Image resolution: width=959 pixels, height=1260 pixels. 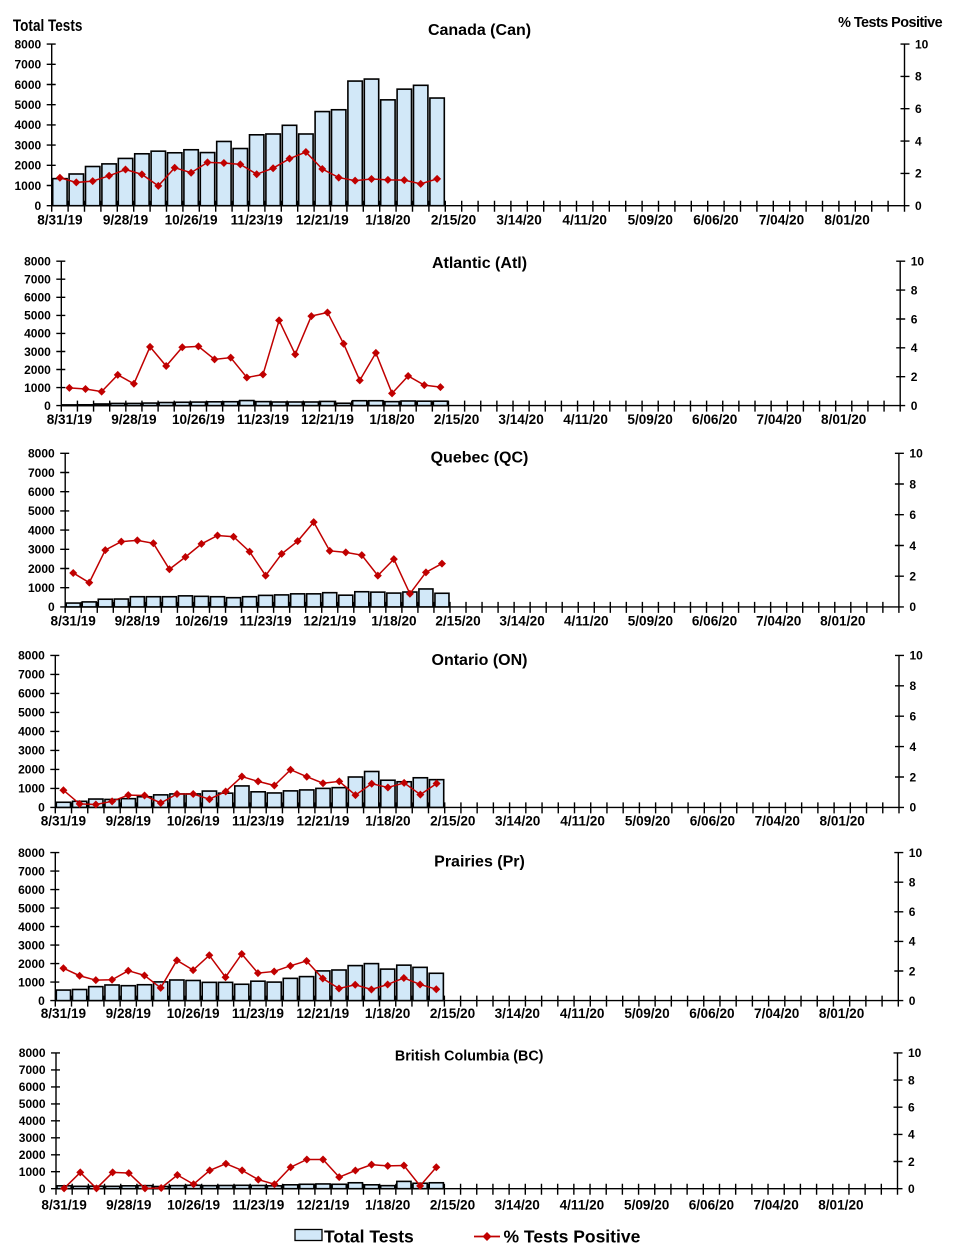 What do you see at coordinates (479, 862) in the screenshot?
I see `svg-text: Prairies (Pr)` at bounding box center [479, 862].